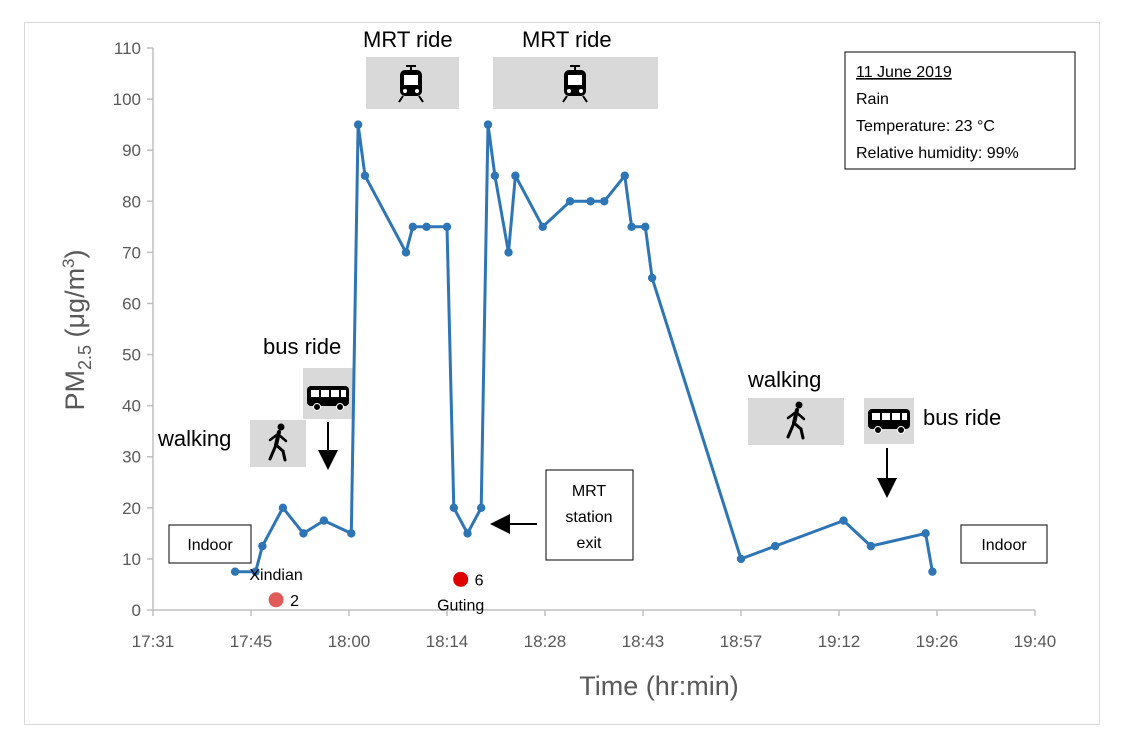 The height and width of the screenshot is (746, 1125). I want to click on y-tick-label: 30, so click(131, 457).